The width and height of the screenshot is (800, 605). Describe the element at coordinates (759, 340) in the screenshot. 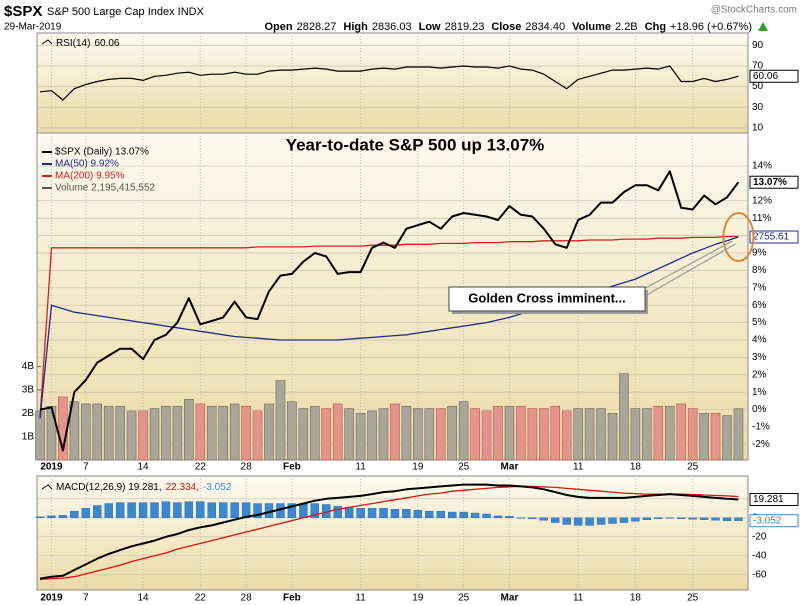

I see `y-tick-label: 4%` at that location.